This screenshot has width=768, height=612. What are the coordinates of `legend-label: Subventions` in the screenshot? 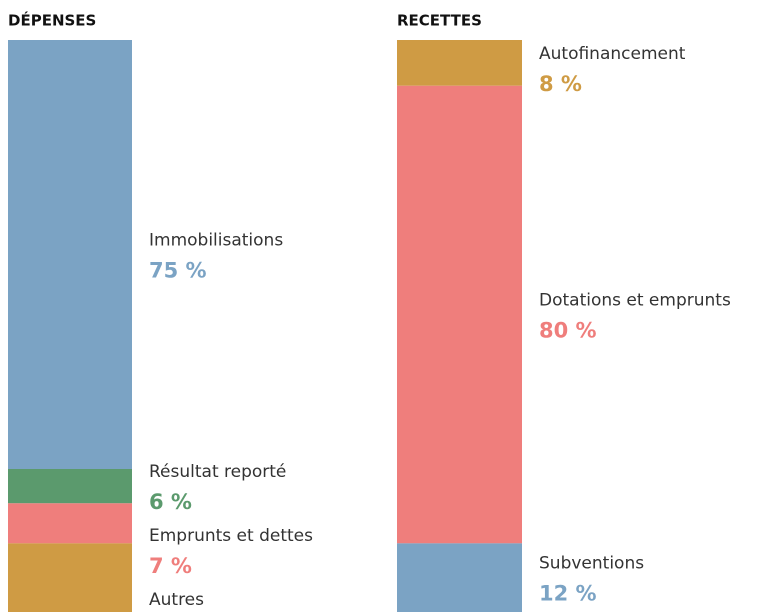 It's located at (591, 564).